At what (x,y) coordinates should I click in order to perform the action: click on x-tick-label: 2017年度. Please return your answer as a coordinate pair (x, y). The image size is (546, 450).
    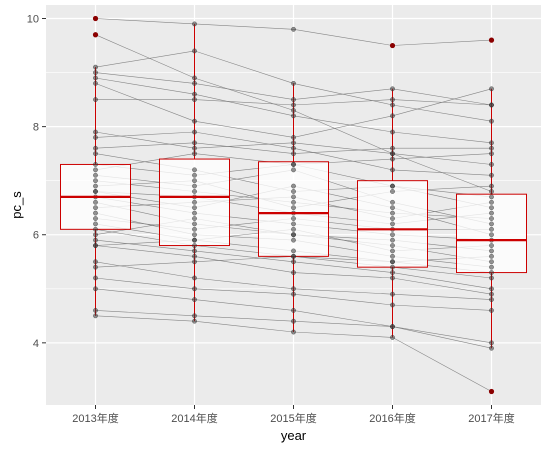
    Looking at the image, I should click on (491, 418).